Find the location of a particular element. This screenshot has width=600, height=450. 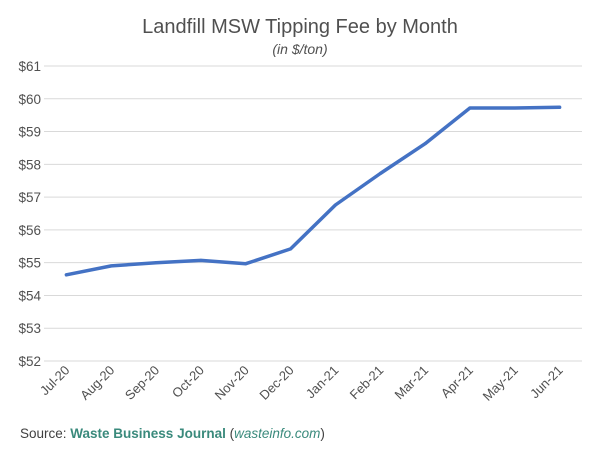

x-tick-label: Jul-20 is located at coordinates (55, 381).